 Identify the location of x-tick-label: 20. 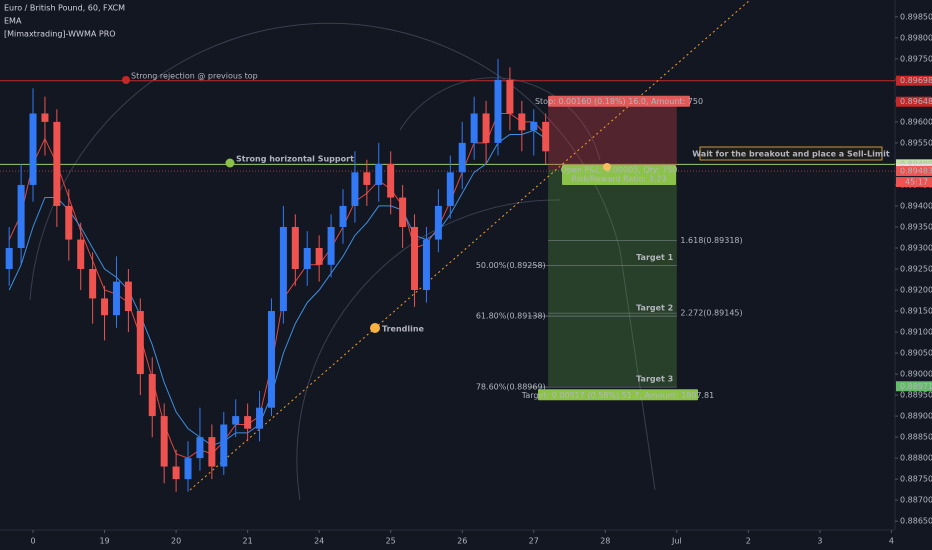
(176, 541).